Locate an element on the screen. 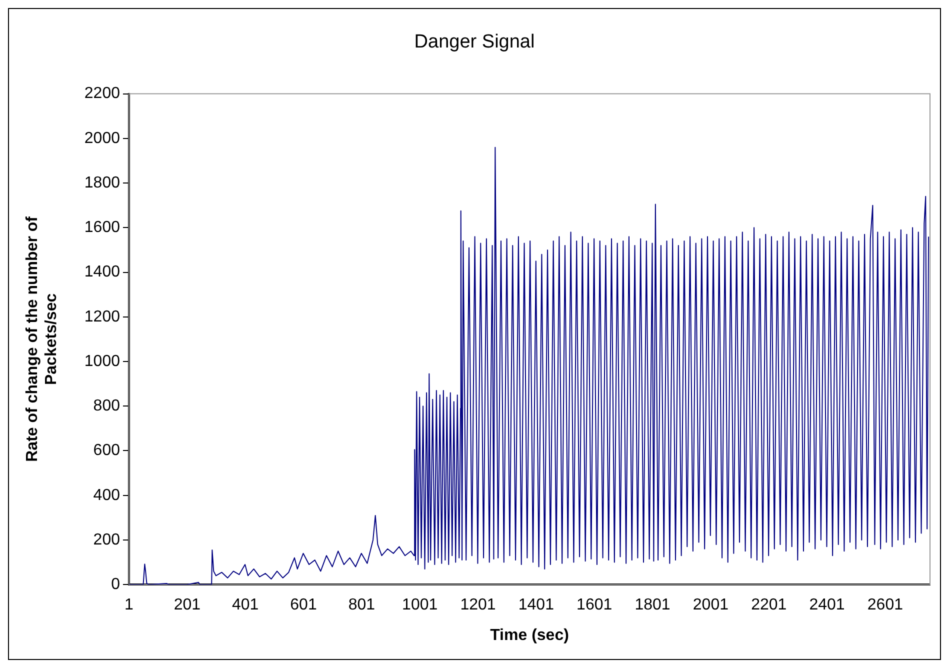  x-axis-title: Time (sec) is located at coordinates (529, 635).